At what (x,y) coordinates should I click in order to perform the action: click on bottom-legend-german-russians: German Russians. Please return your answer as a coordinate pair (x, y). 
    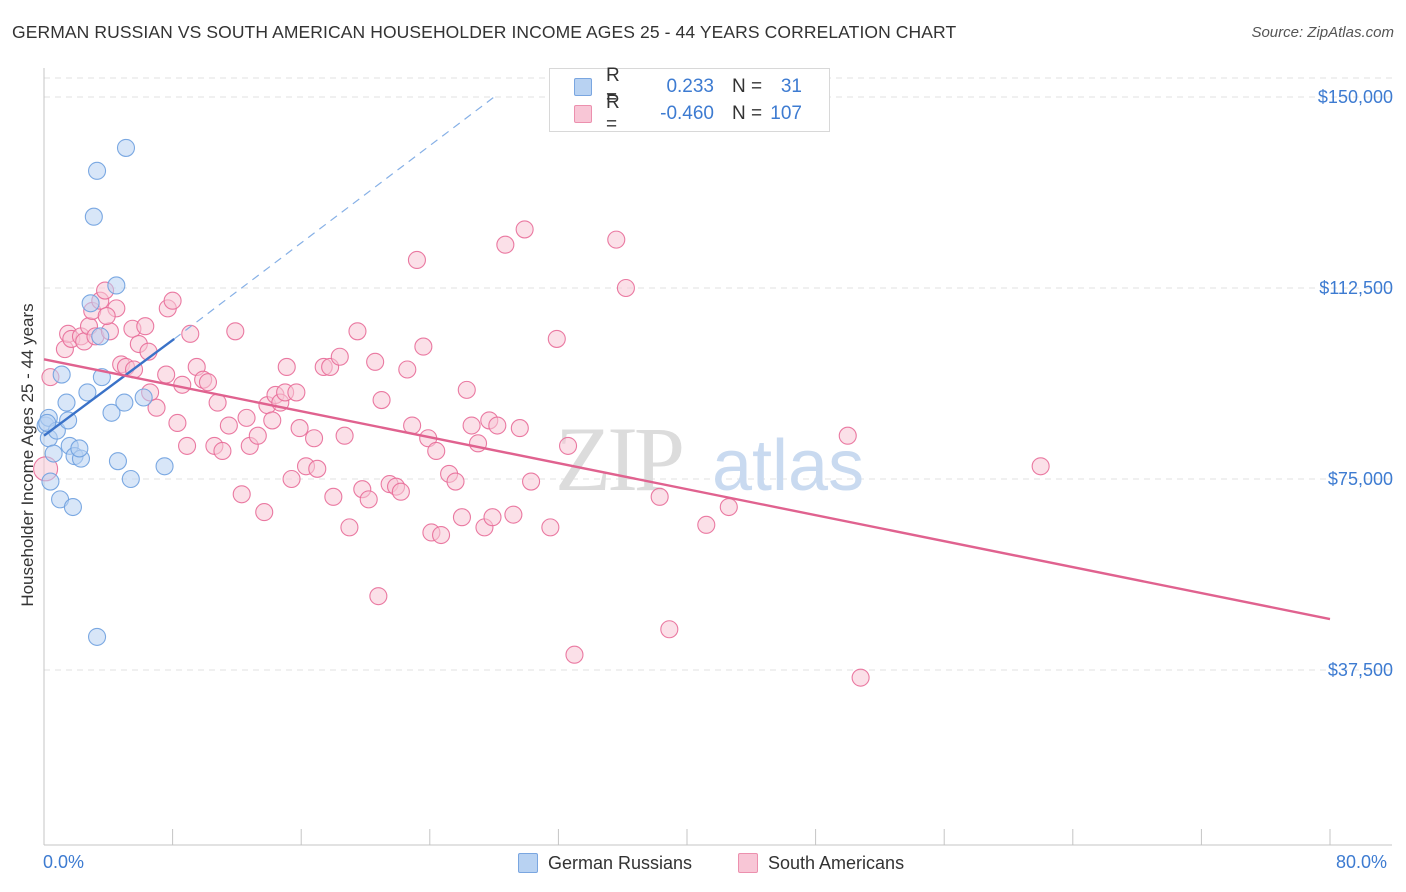
    Looking at the image, I should click on (605, 863).